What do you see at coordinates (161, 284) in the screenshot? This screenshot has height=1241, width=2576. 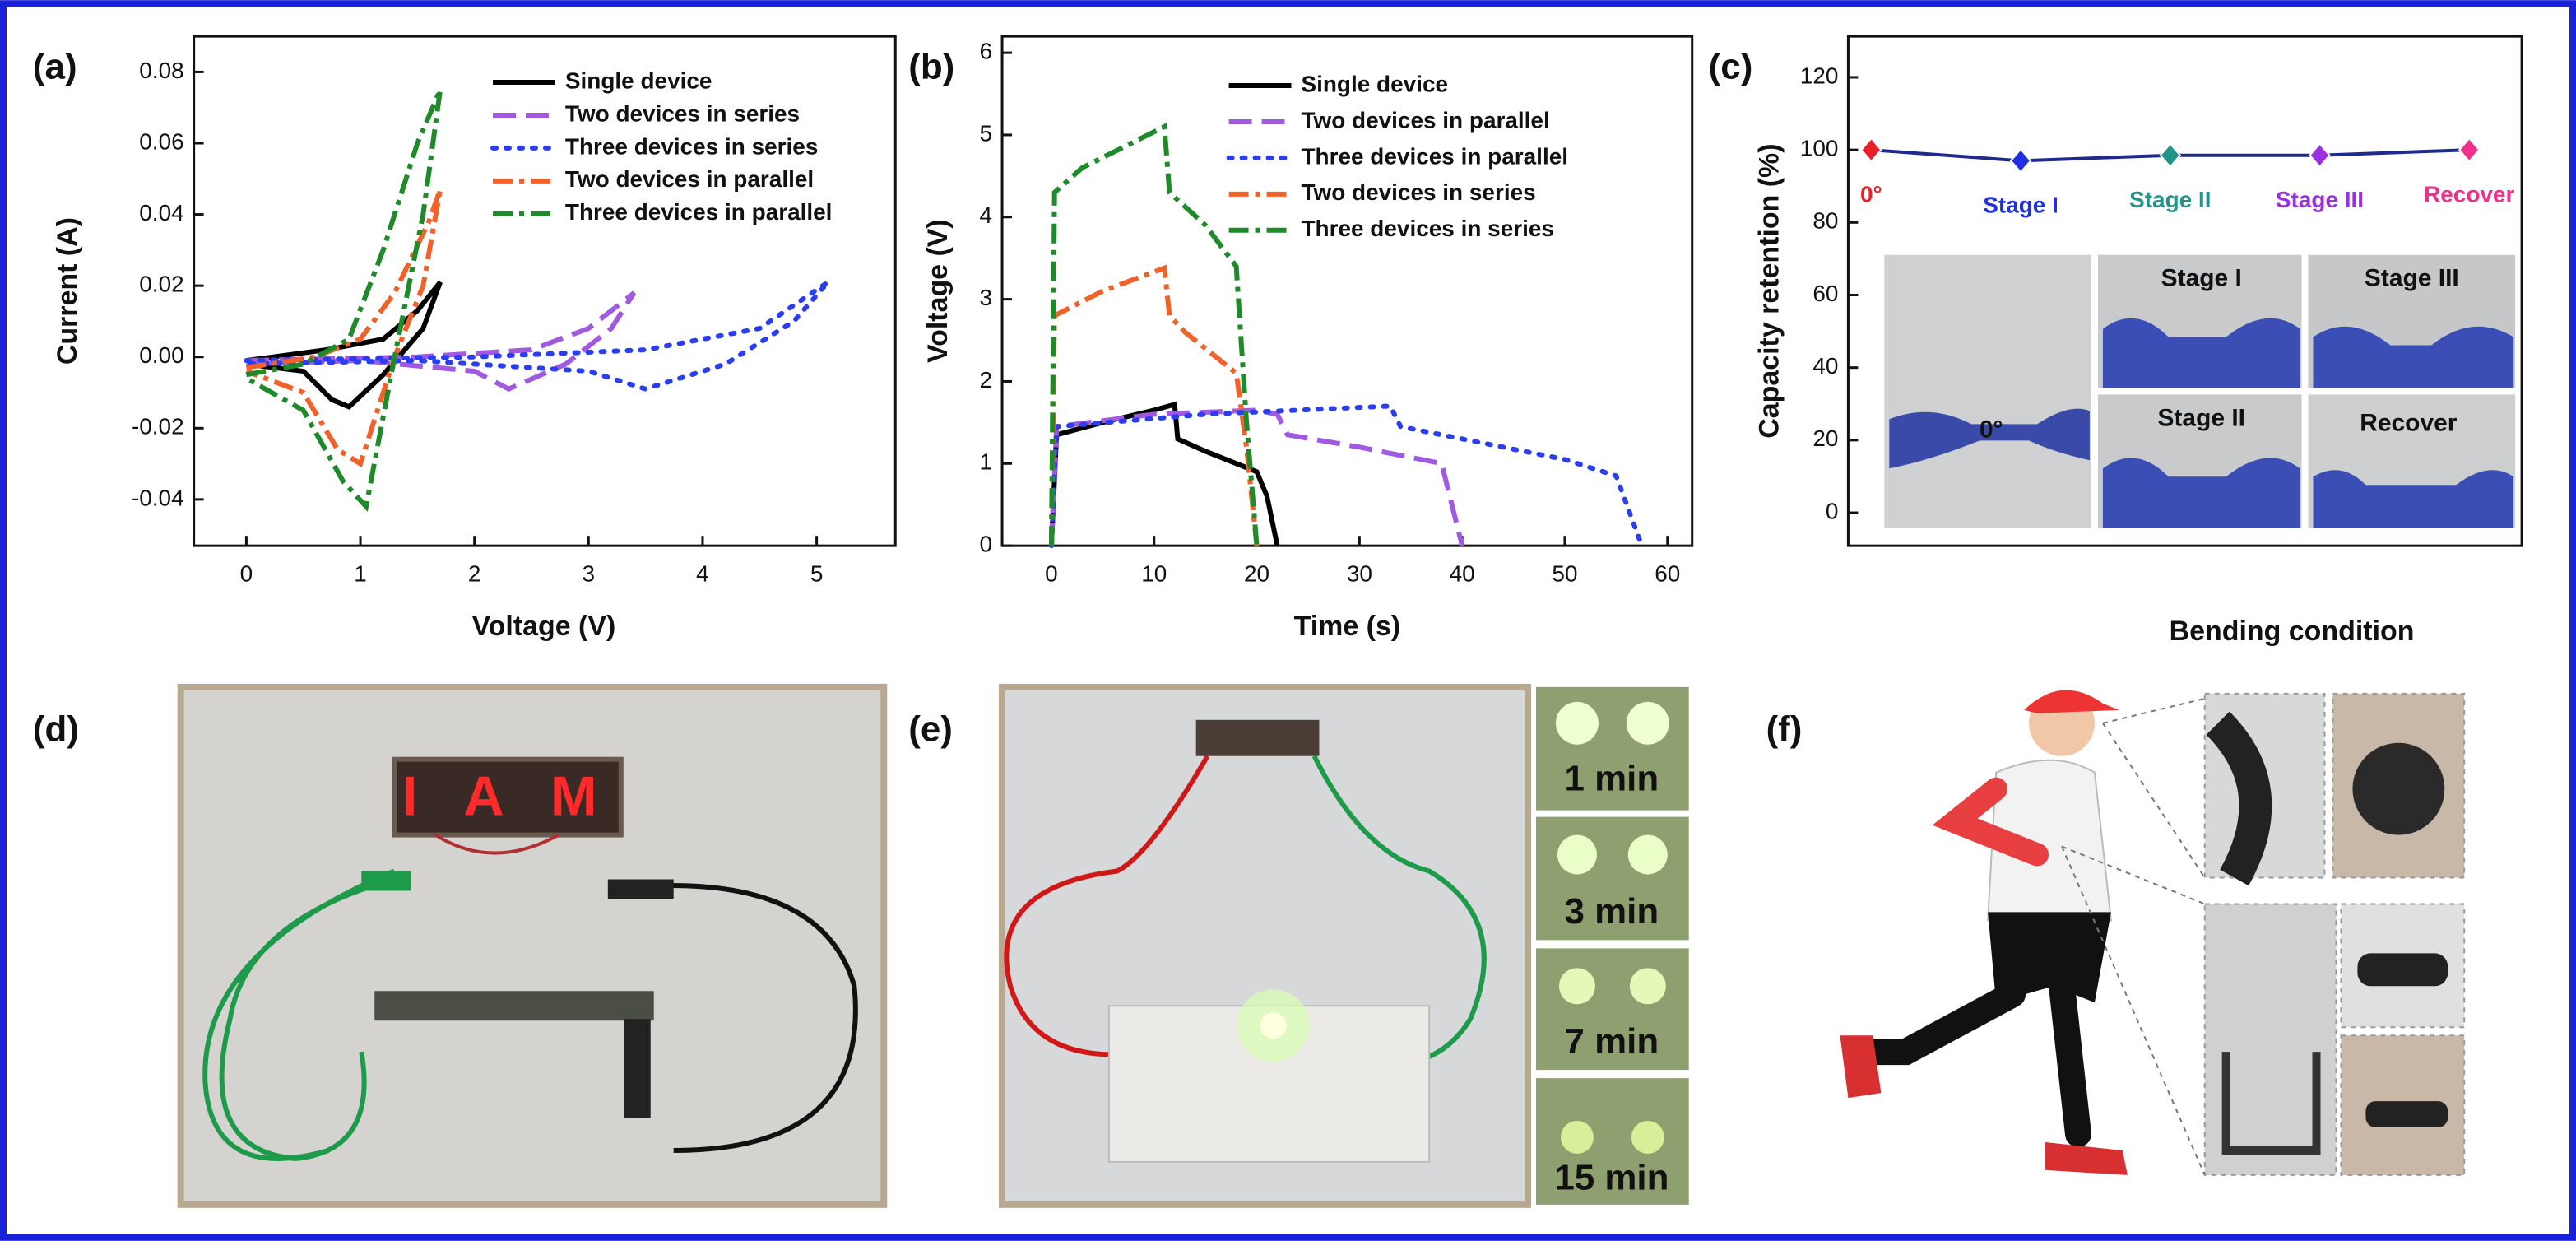 I see `y-tick-label: 0.02` at bounding box center [161, 284].